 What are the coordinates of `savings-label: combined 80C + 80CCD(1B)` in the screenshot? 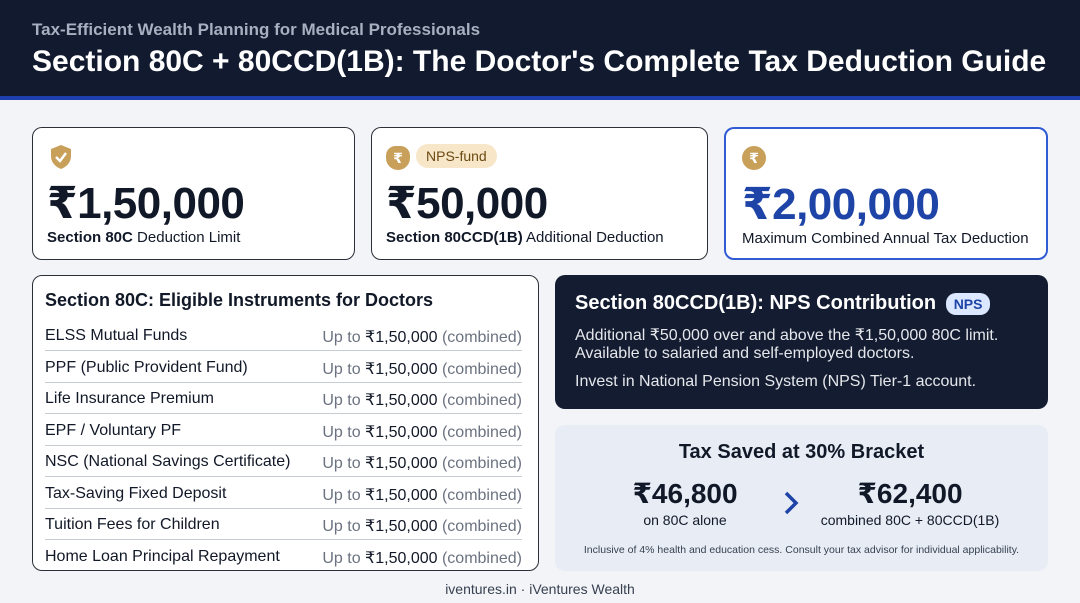 It's located at (910, 520).